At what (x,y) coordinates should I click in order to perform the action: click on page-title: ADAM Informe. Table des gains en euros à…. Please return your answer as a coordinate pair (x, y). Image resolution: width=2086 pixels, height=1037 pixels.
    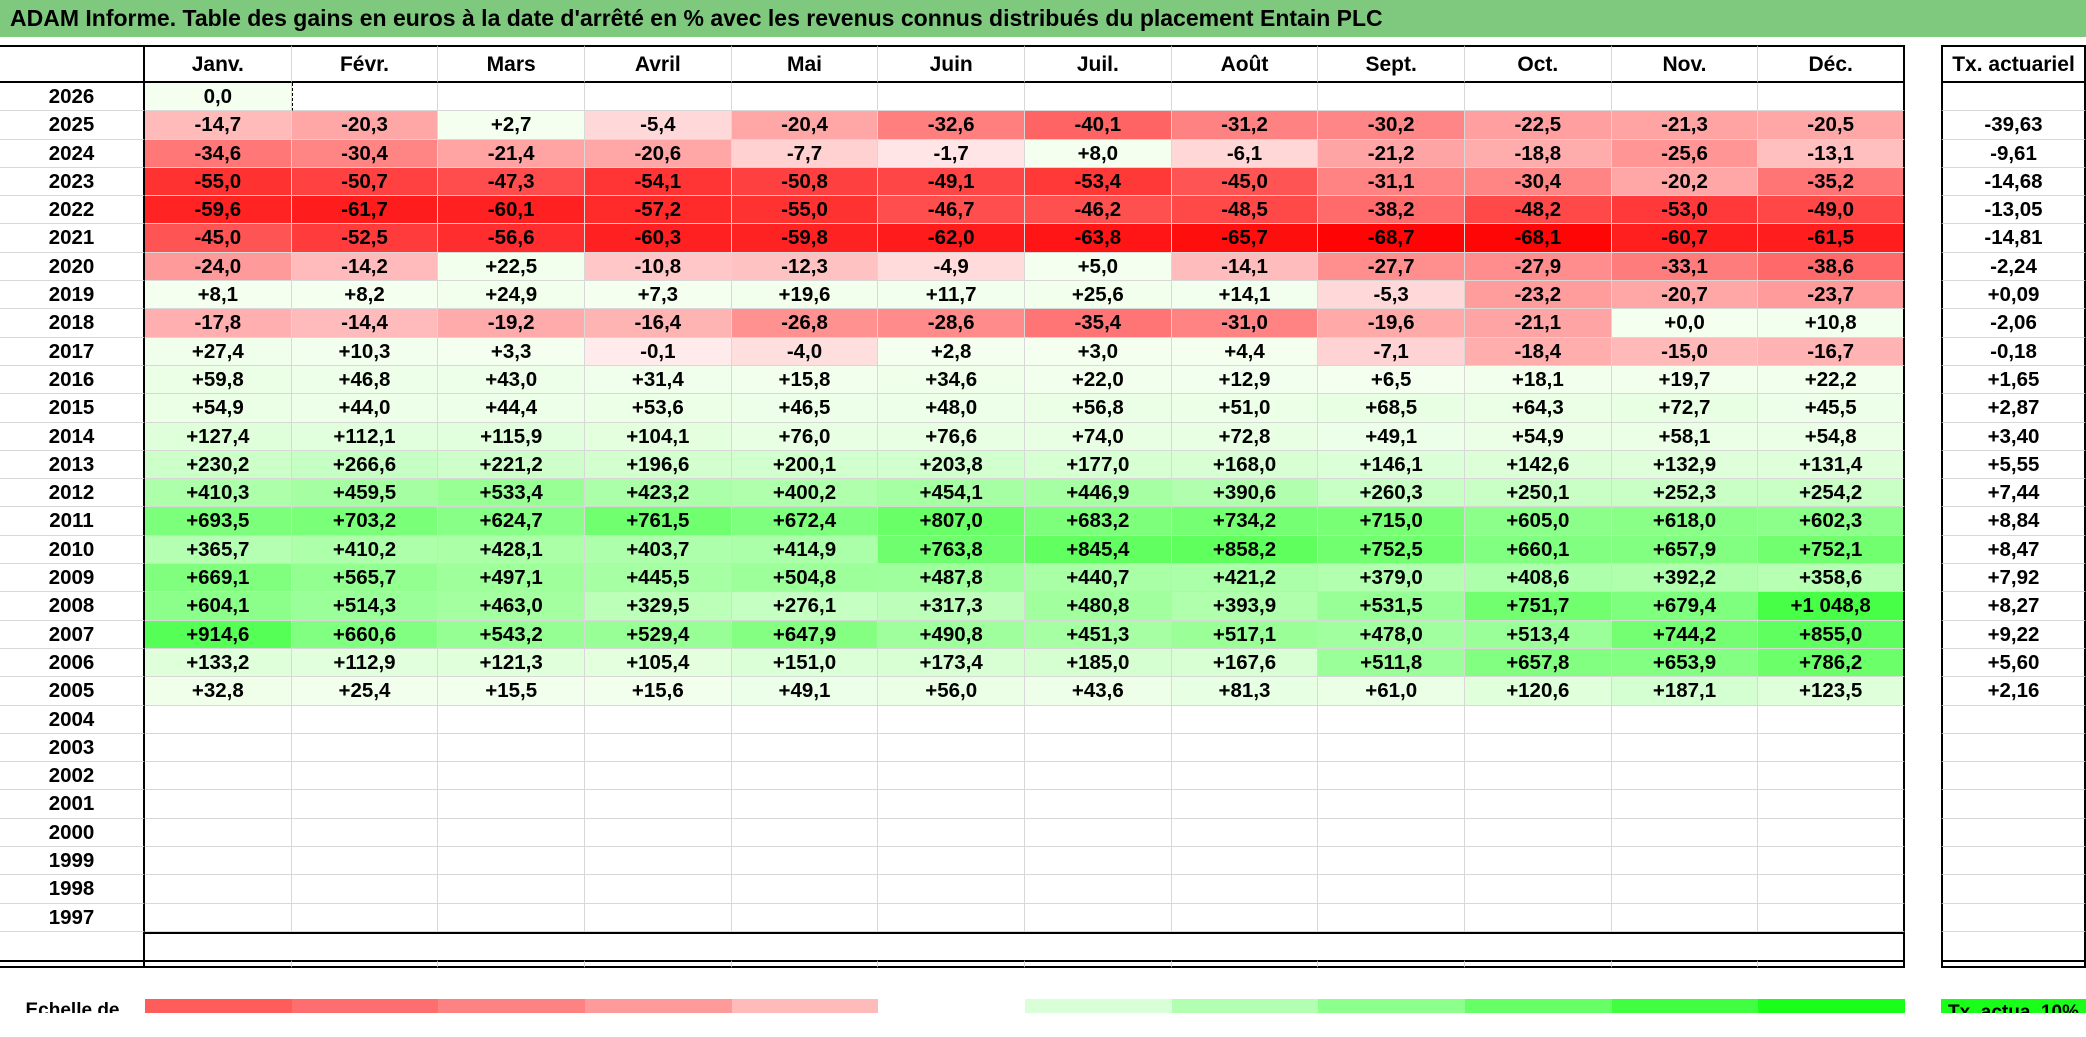
    Looking at the image, I should click on (1043, 18).